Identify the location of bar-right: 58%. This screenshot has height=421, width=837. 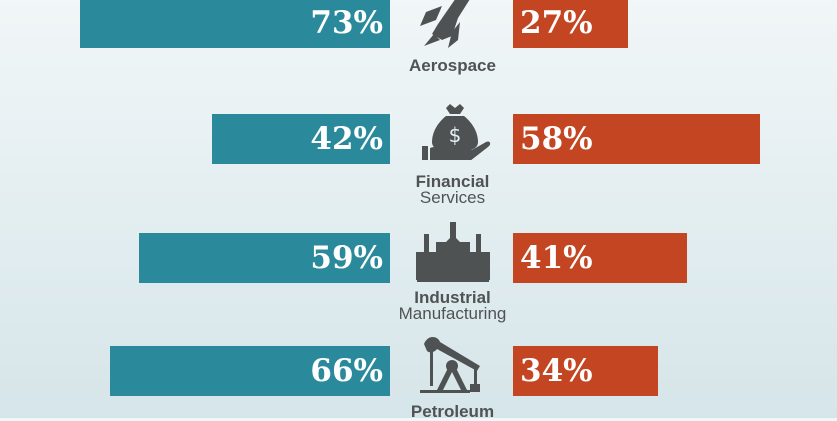
(636, 139).